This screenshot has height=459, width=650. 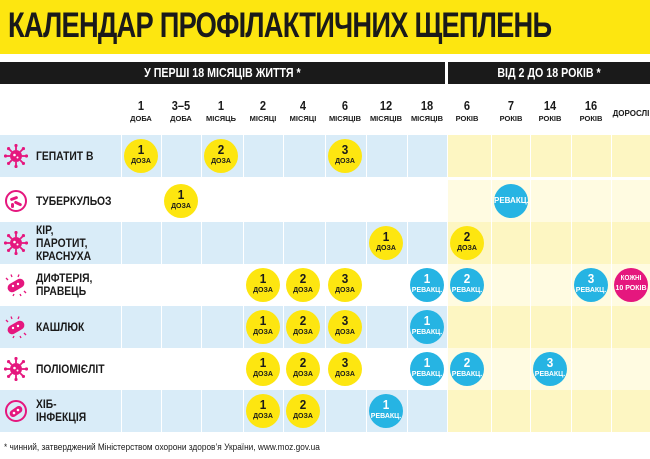 What do you see at coordinates (427, 369) in the screenshot?
I see `revaccination-badge: 1 РЕВАКЦ.` at bounding box center [427, 369].